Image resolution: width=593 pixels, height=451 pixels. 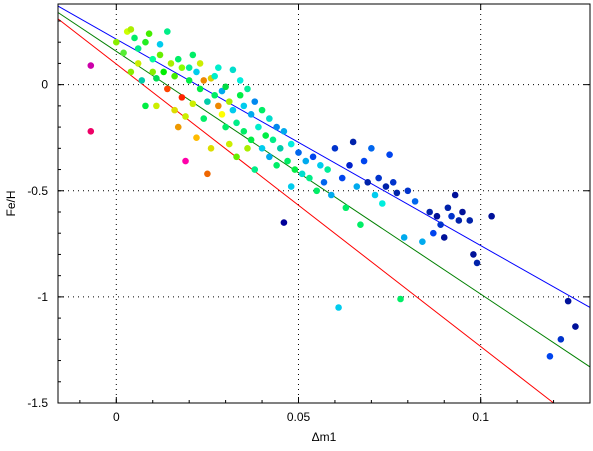 What do you see at coordinates (11, 203) in the screenshot?
I see `y-axis-label: Fe/H` at bounding box center [11, 203].